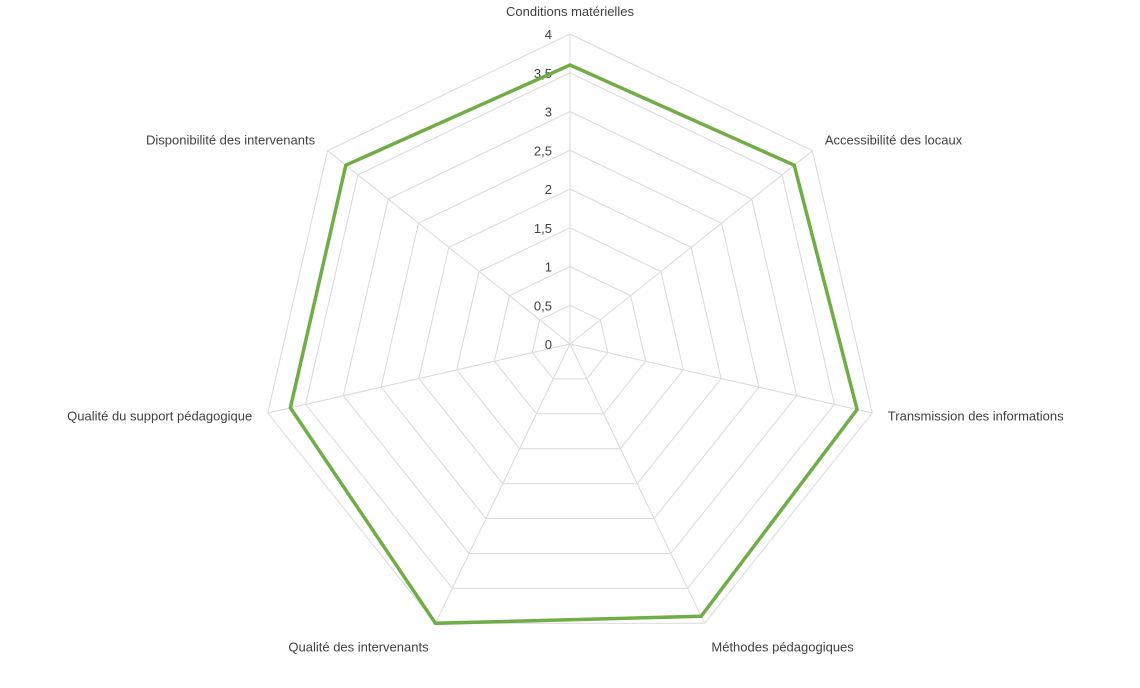 Image resolution: width=1140 pixels, height=688 pixels. What do you see at coordinates (543, 73) in the screenshot?
I see `tick-label-7: 3,5` at bounding box center [543, 73].